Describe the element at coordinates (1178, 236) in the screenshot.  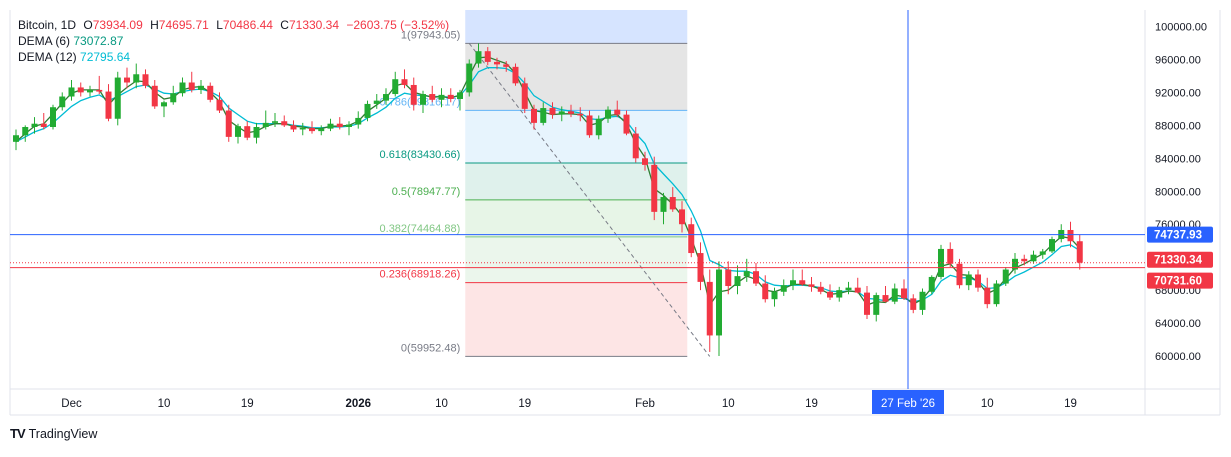
I see `crosshair-price-label: 74737.93` at that location.